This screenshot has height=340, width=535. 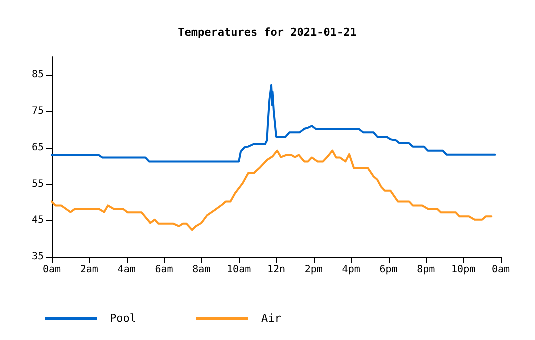 What do you see at coordinates (38, 148) in the screenshot?
I see `y-tick-label: 65` at bounding box center [38, 148].